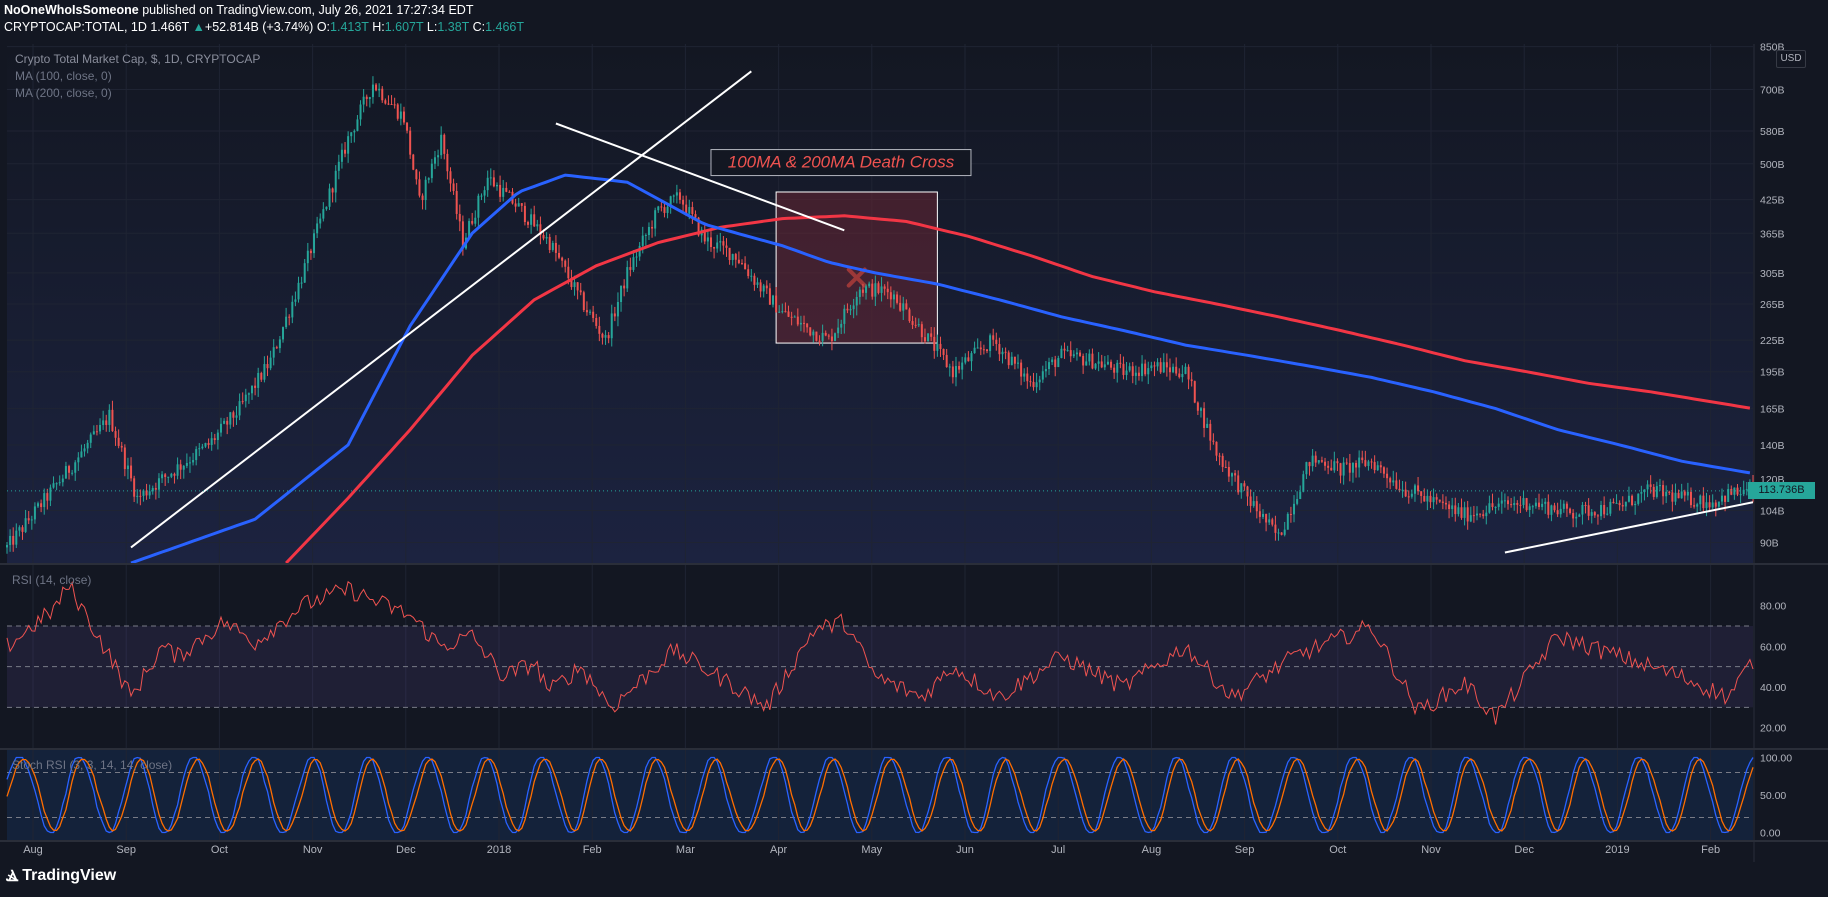  Describe the element at coordinates (75, 27) in the screenshot. I see `symbol-label: CRYPTOCAP:TOTAL, 1D` at that location.